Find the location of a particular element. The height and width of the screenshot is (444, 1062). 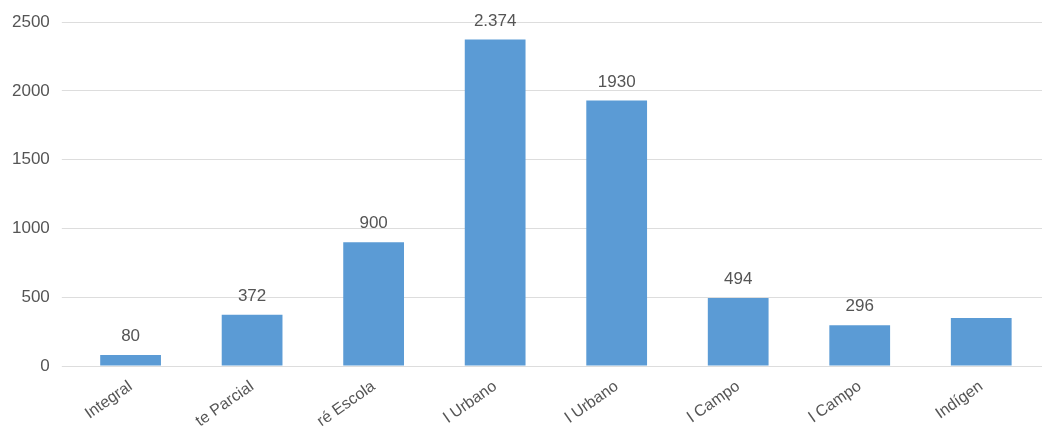

data-label: 296 is located at coordinates (859, 306).